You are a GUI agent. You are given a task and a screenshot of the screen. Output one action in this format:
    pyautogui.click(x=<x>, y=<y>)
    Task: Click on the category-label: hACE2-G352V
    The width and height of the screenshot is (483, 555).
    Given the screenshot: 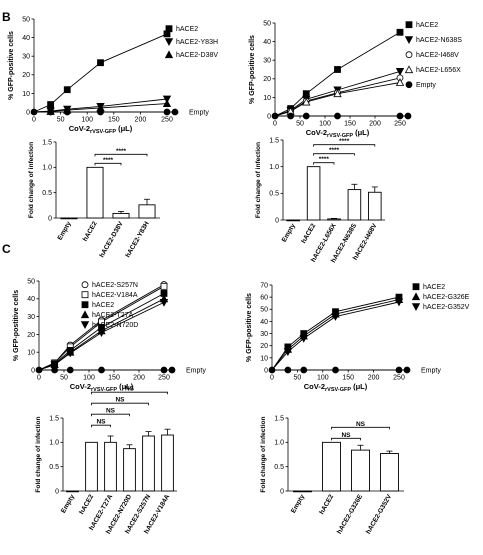 What is the action you would take?
    pyautogui.click(x=379, y=514)
    